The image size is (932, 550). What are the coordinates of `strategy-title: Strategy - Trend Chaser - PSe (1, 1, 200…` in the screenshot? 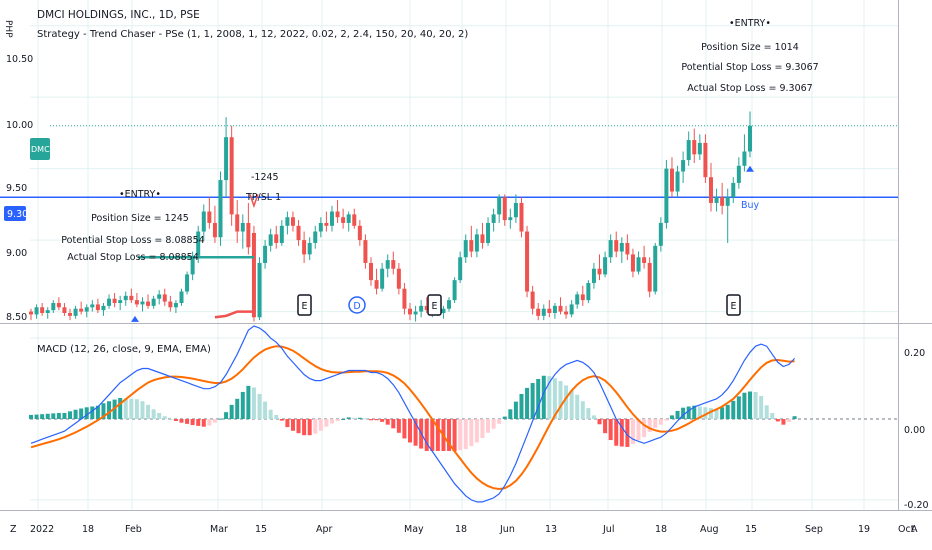 It's located at (252, 34).